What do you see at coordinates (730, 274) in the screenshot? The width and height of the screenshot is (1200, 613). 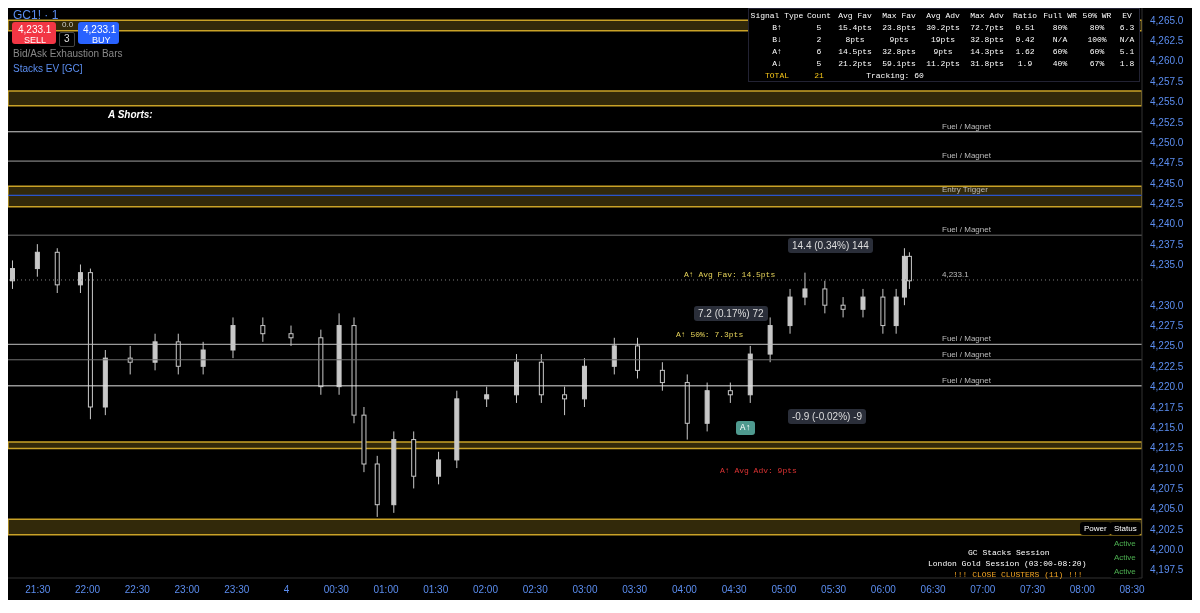 I see `annotation: A↑ Avg Fav: 14.5pts` at bounding box center [730, 274].